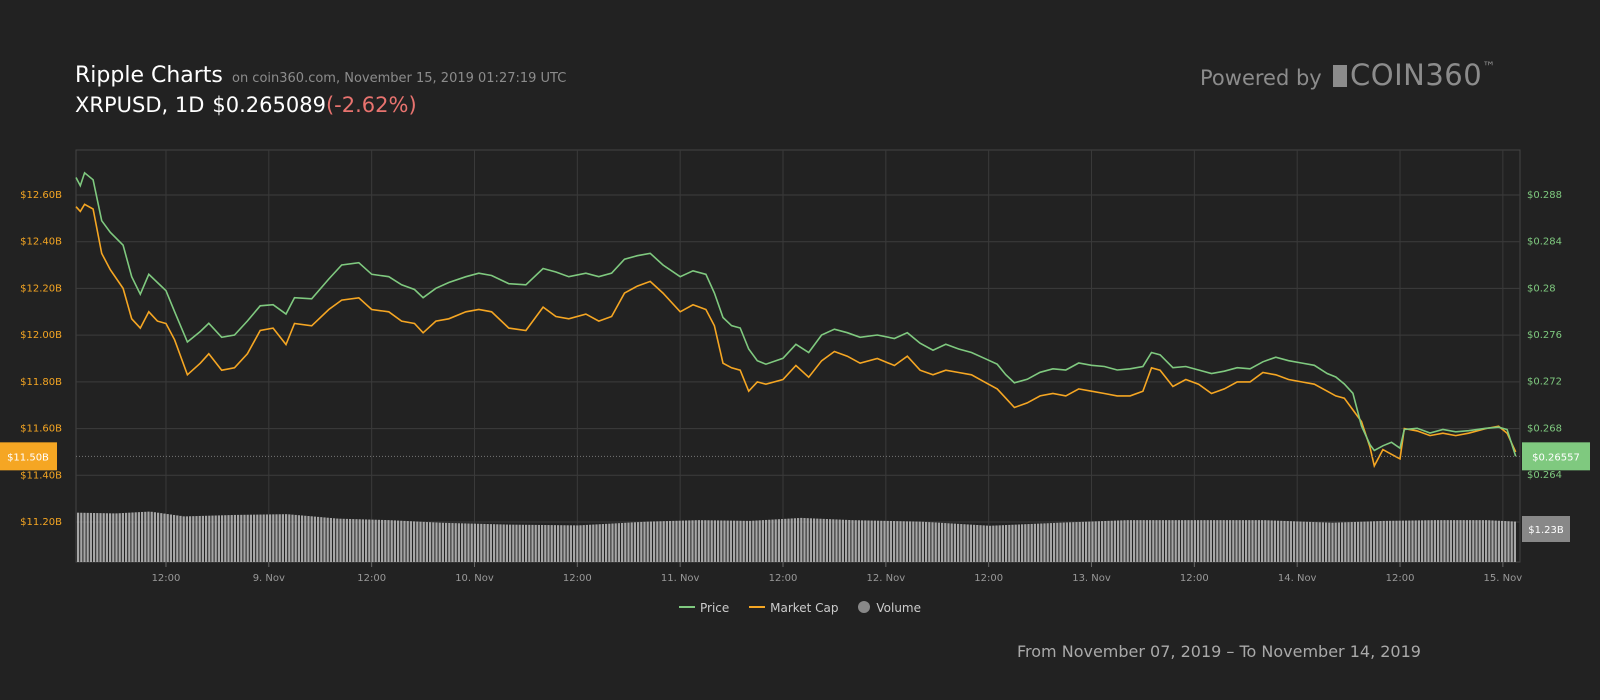  What do you see at coordinates (246, 105) in the screenshot?
I see `pair-summary: XRPUSD, 1D $0.265089(-2.62%)` at bounding box center [246, 105].